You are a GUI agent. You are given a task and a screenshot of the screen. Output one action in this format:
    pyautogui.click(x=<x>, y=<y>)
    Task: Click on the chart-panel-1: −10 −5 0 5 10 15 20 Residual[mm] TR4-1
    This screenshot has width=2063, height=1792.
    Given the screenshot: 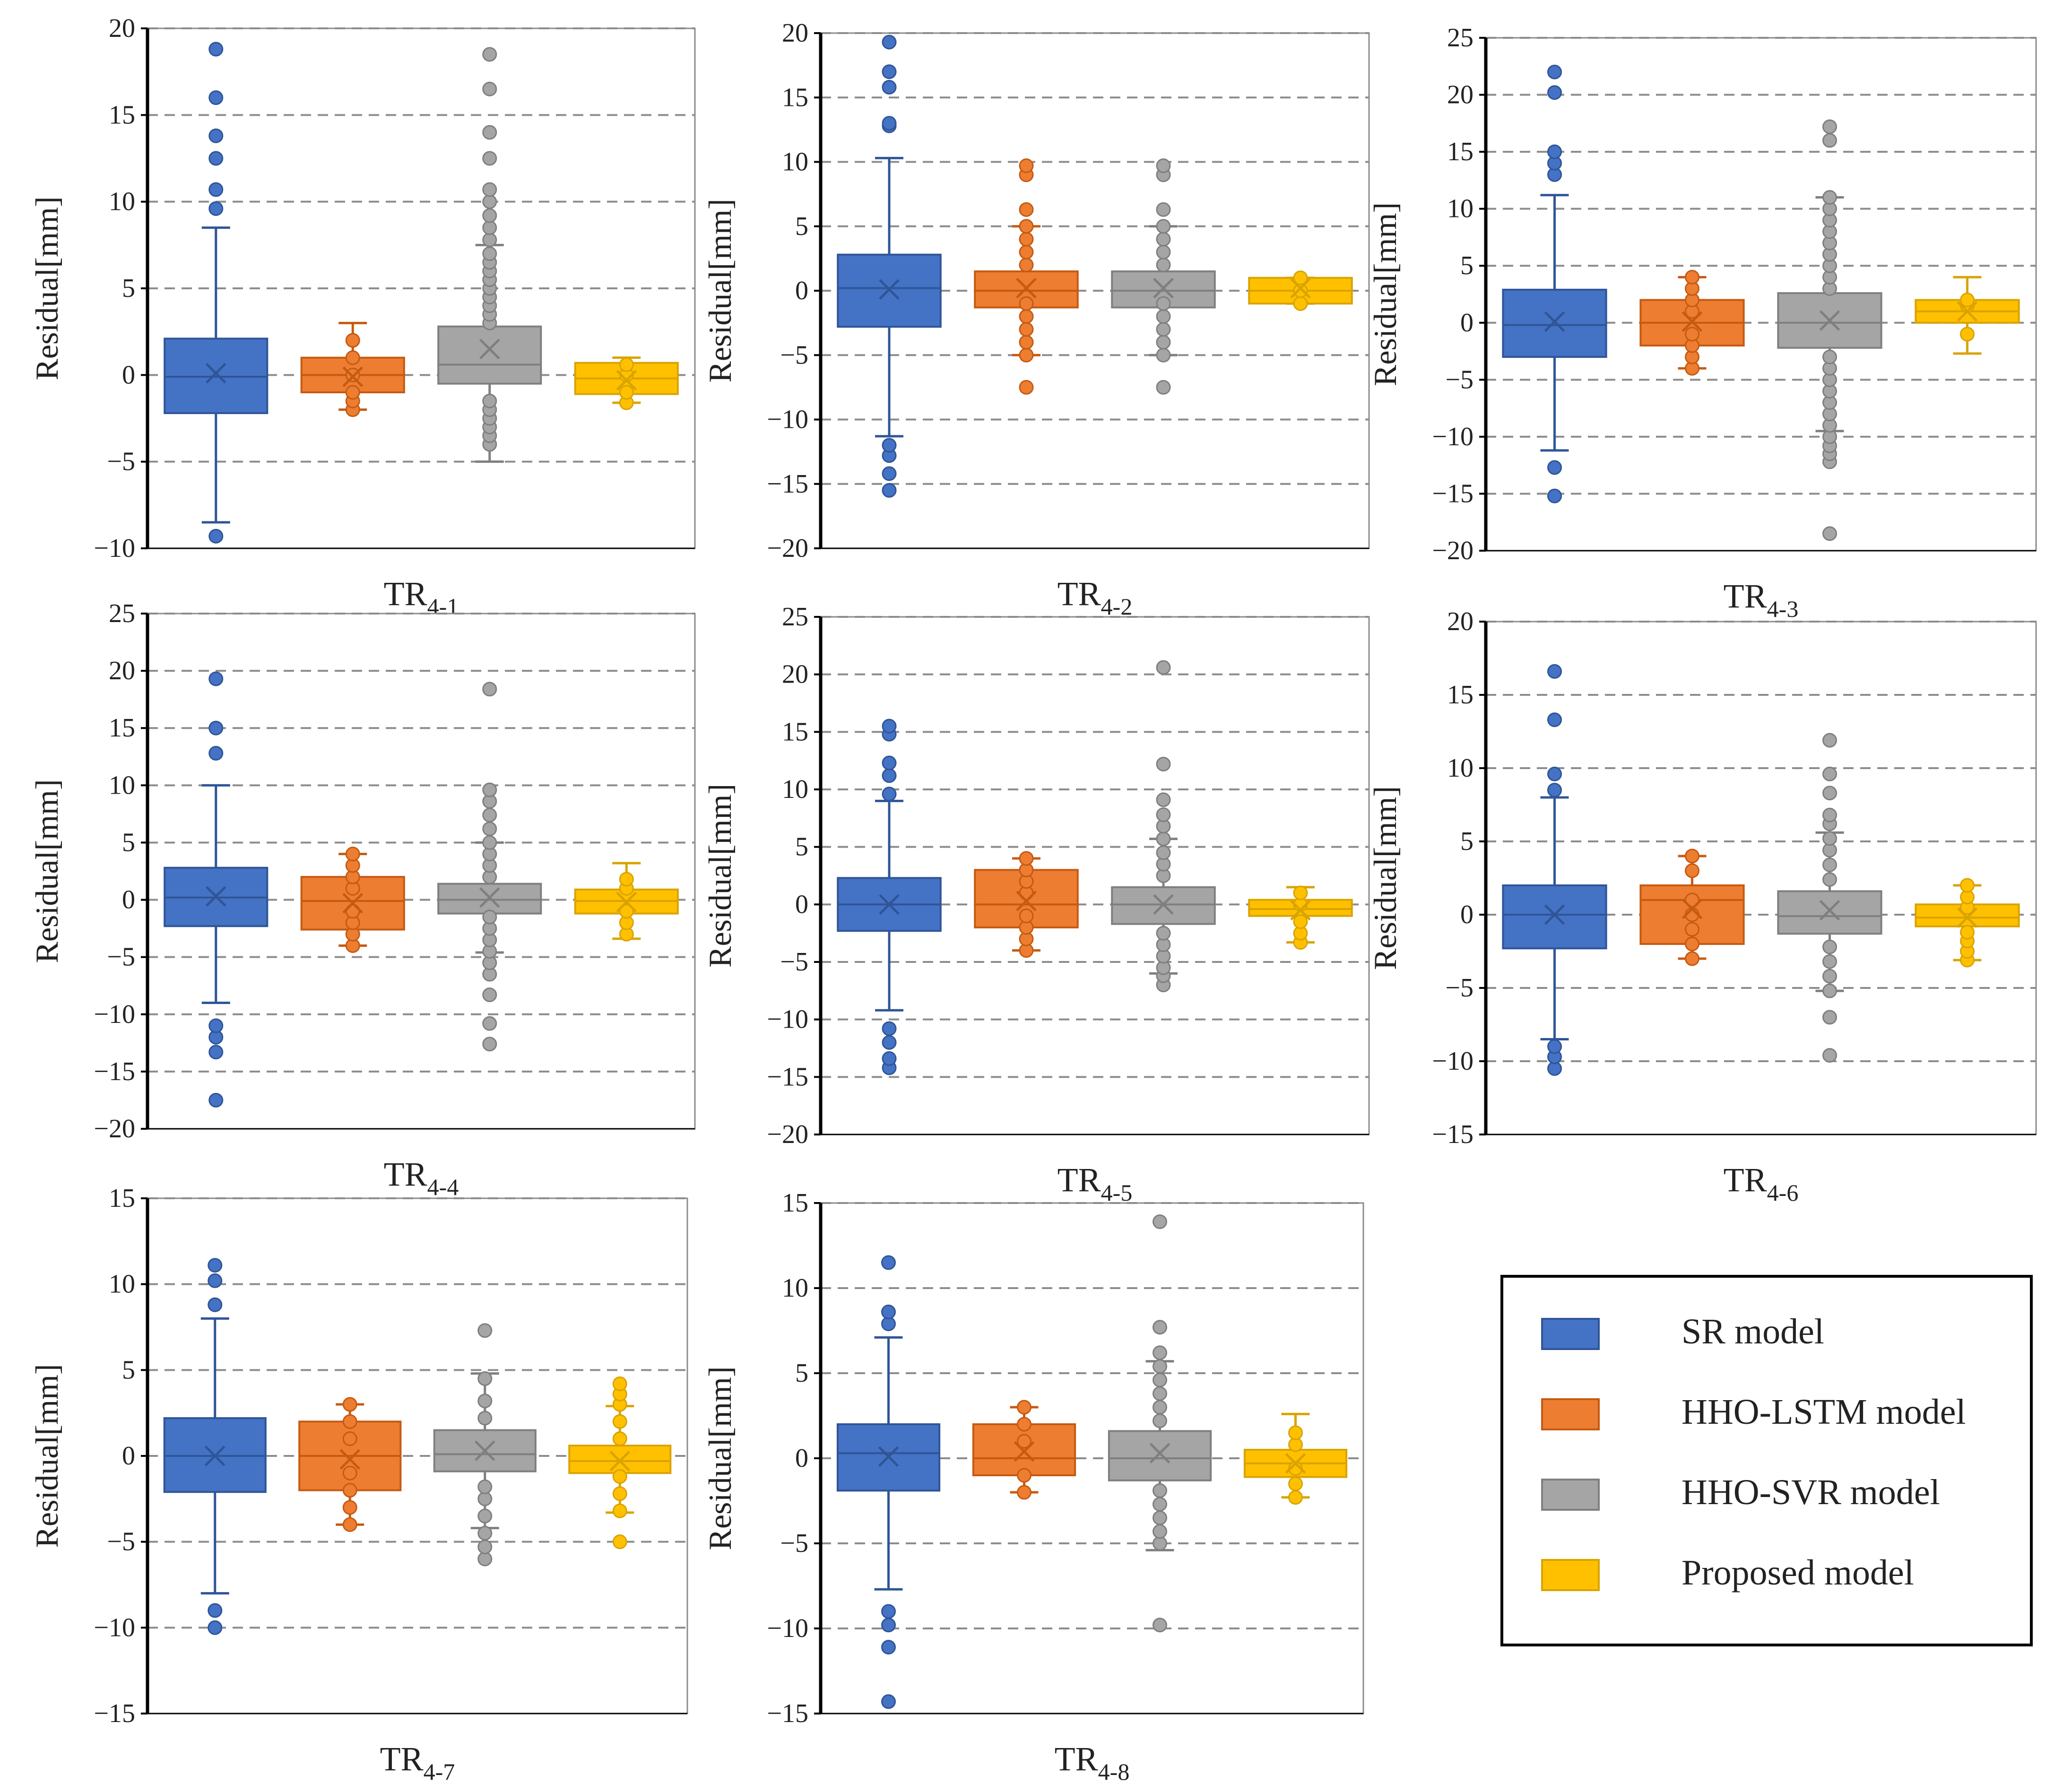 What is the action you would take?
    pyautogui.click(x=362, y=317)
    